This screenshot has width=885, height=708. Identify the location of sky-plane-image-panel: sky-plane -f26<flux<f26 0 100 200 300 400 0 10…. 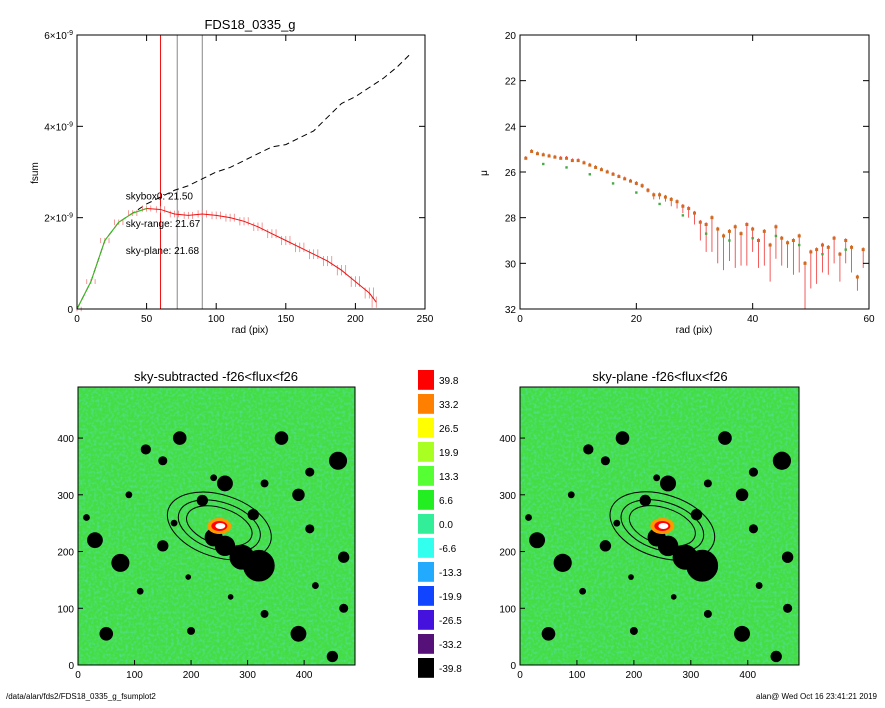
(649, 525).